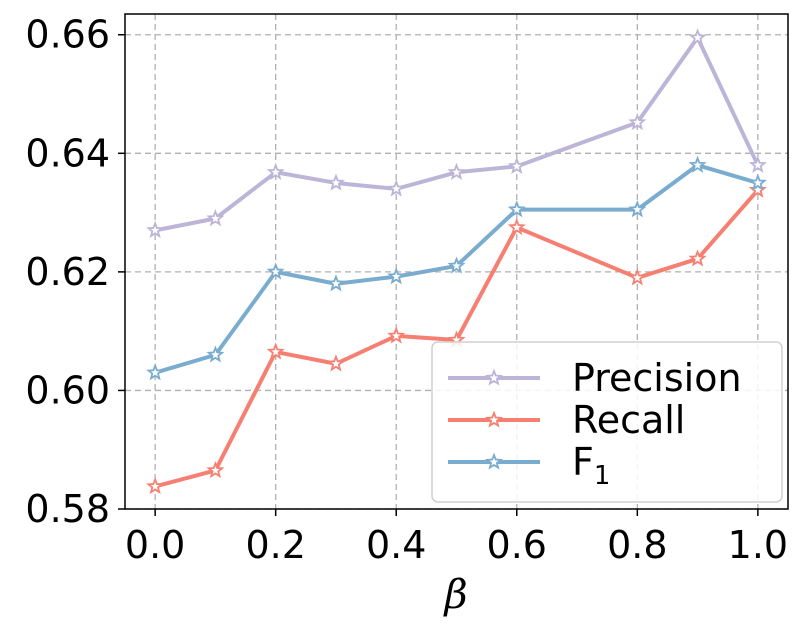 This screenshot has width=807, height=630. What do you see at coordinates (67, 509) in the screenshot?
I see `y-tick-label: 0.58` at bounding box center [67, 509].